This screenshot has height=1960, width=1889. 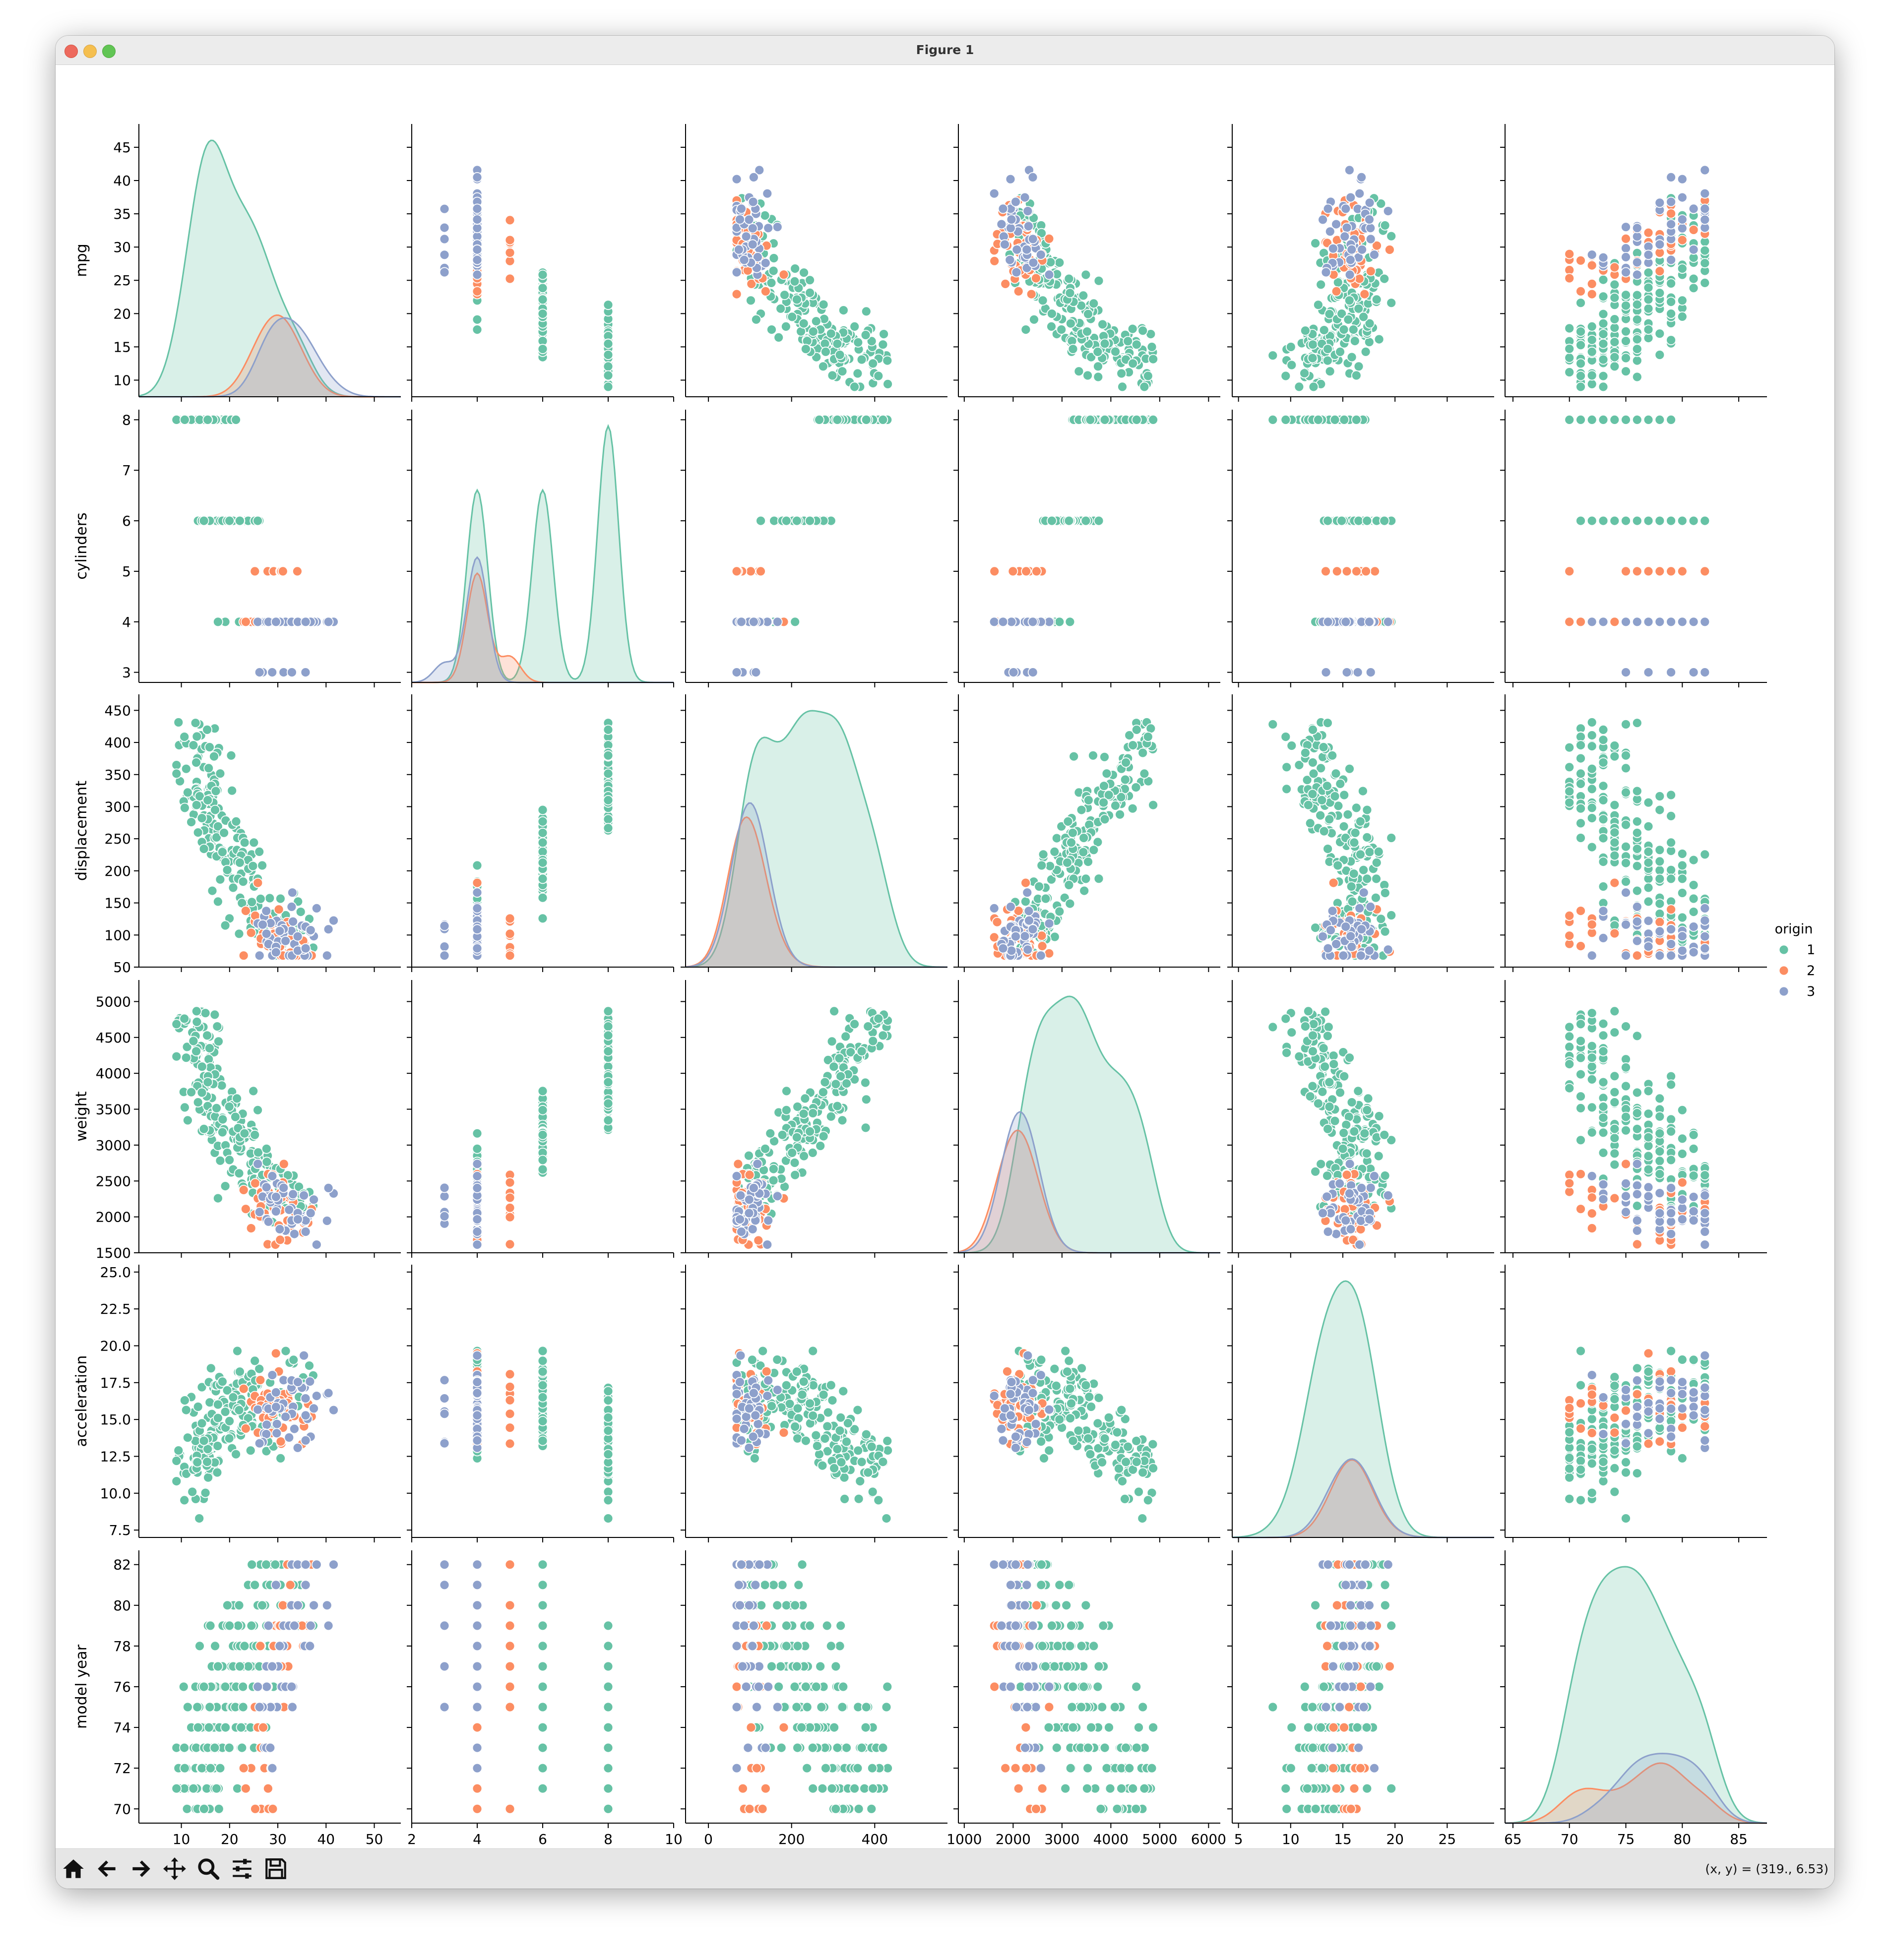 What do you see at coordinates (71, 52) in the screenshot?
I see `close-window-button` at bounding box center [71, 52].